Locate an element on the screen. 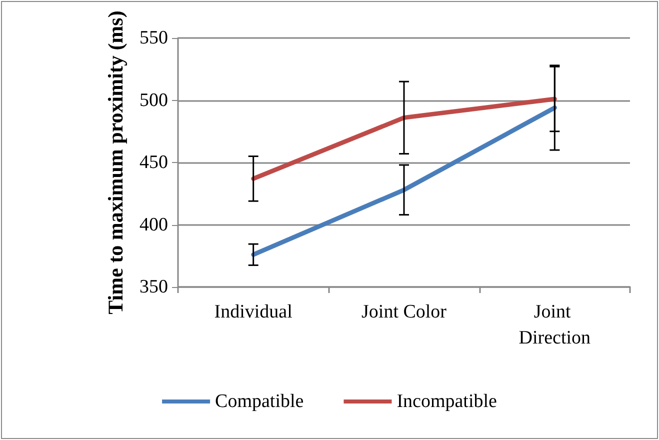  x-tick-label: Joint Color is located at coordinates (405, 312).